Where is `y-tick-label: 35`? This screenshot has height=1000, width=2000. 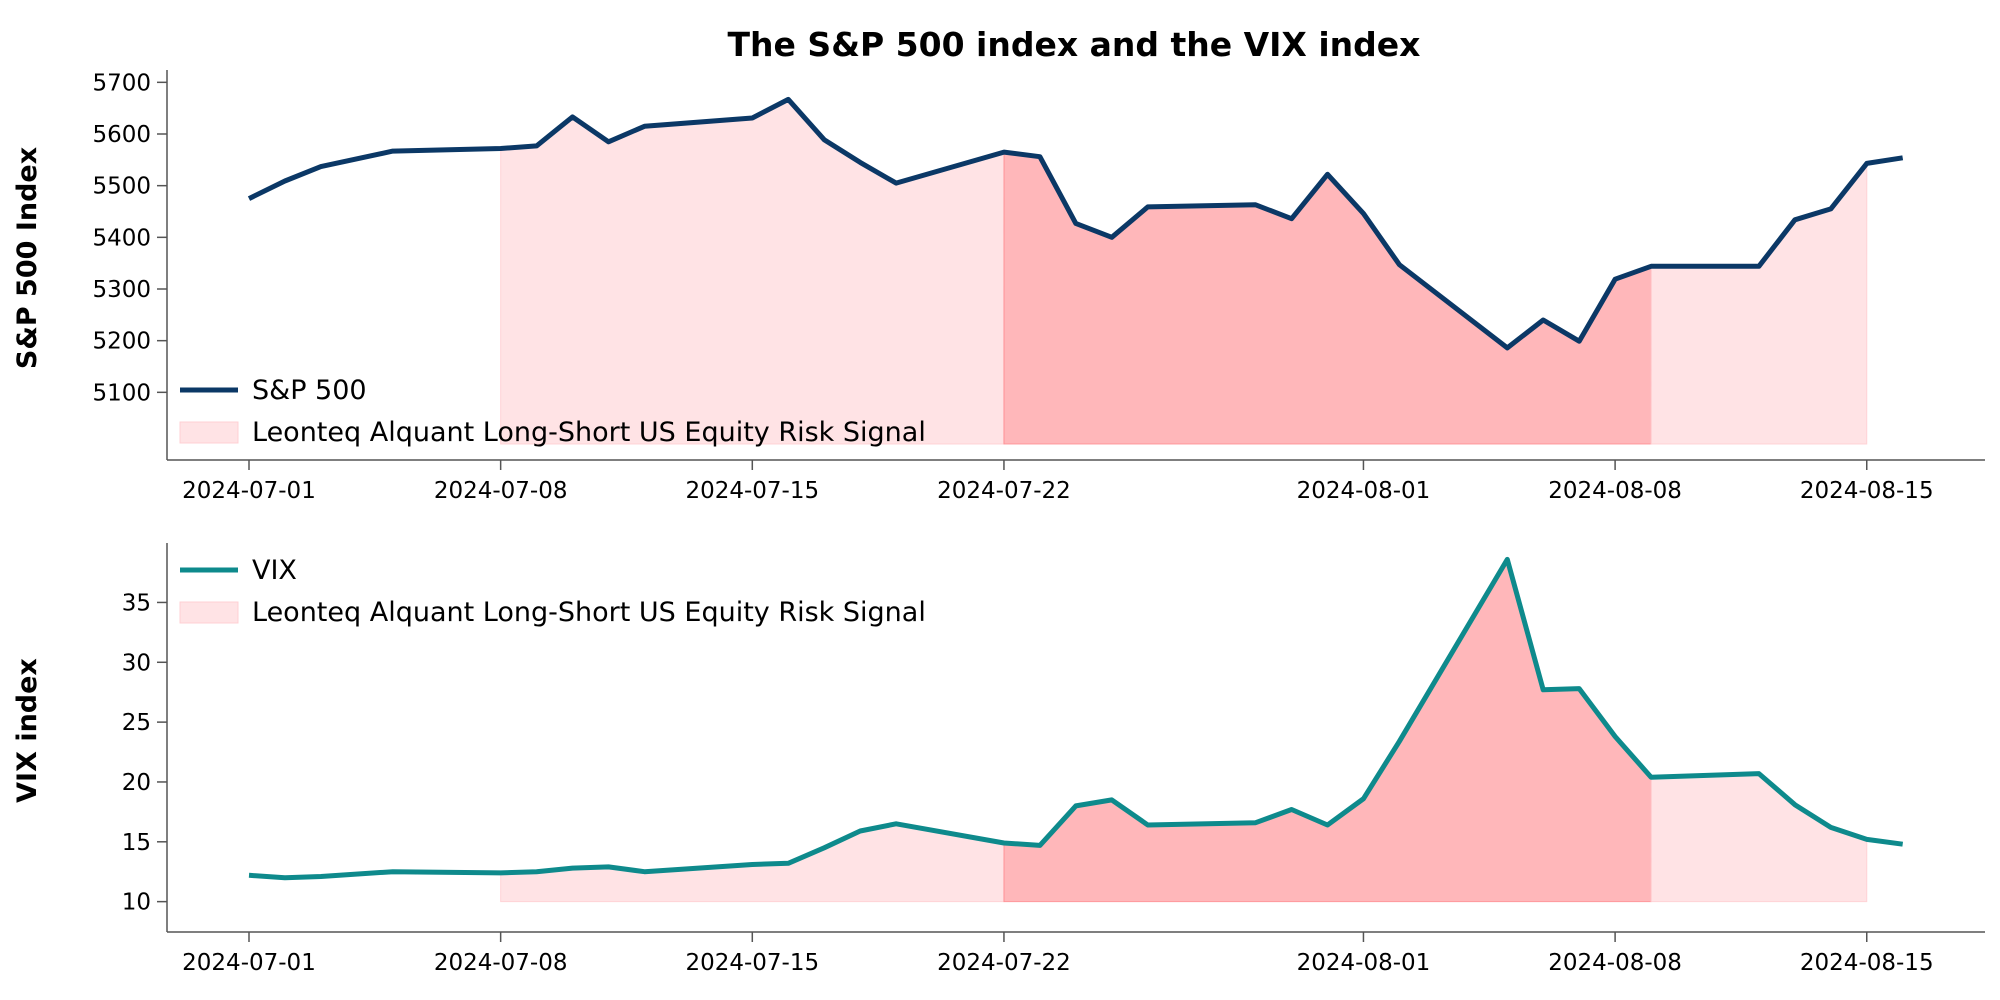 y-tick-label: 35 is located at coordinates (136, 603).